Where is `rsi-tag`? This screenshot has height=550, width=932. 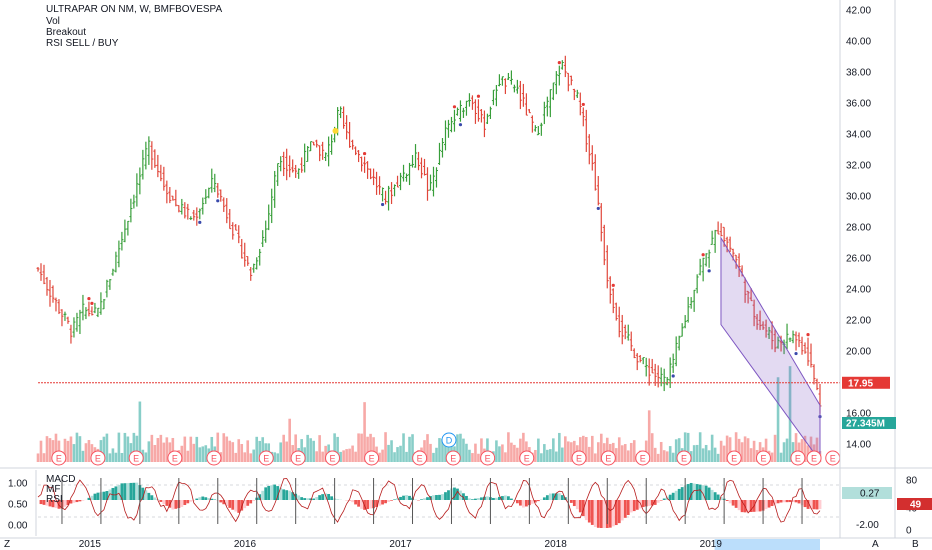 rsi-tag is located at coordinates (914, 504).